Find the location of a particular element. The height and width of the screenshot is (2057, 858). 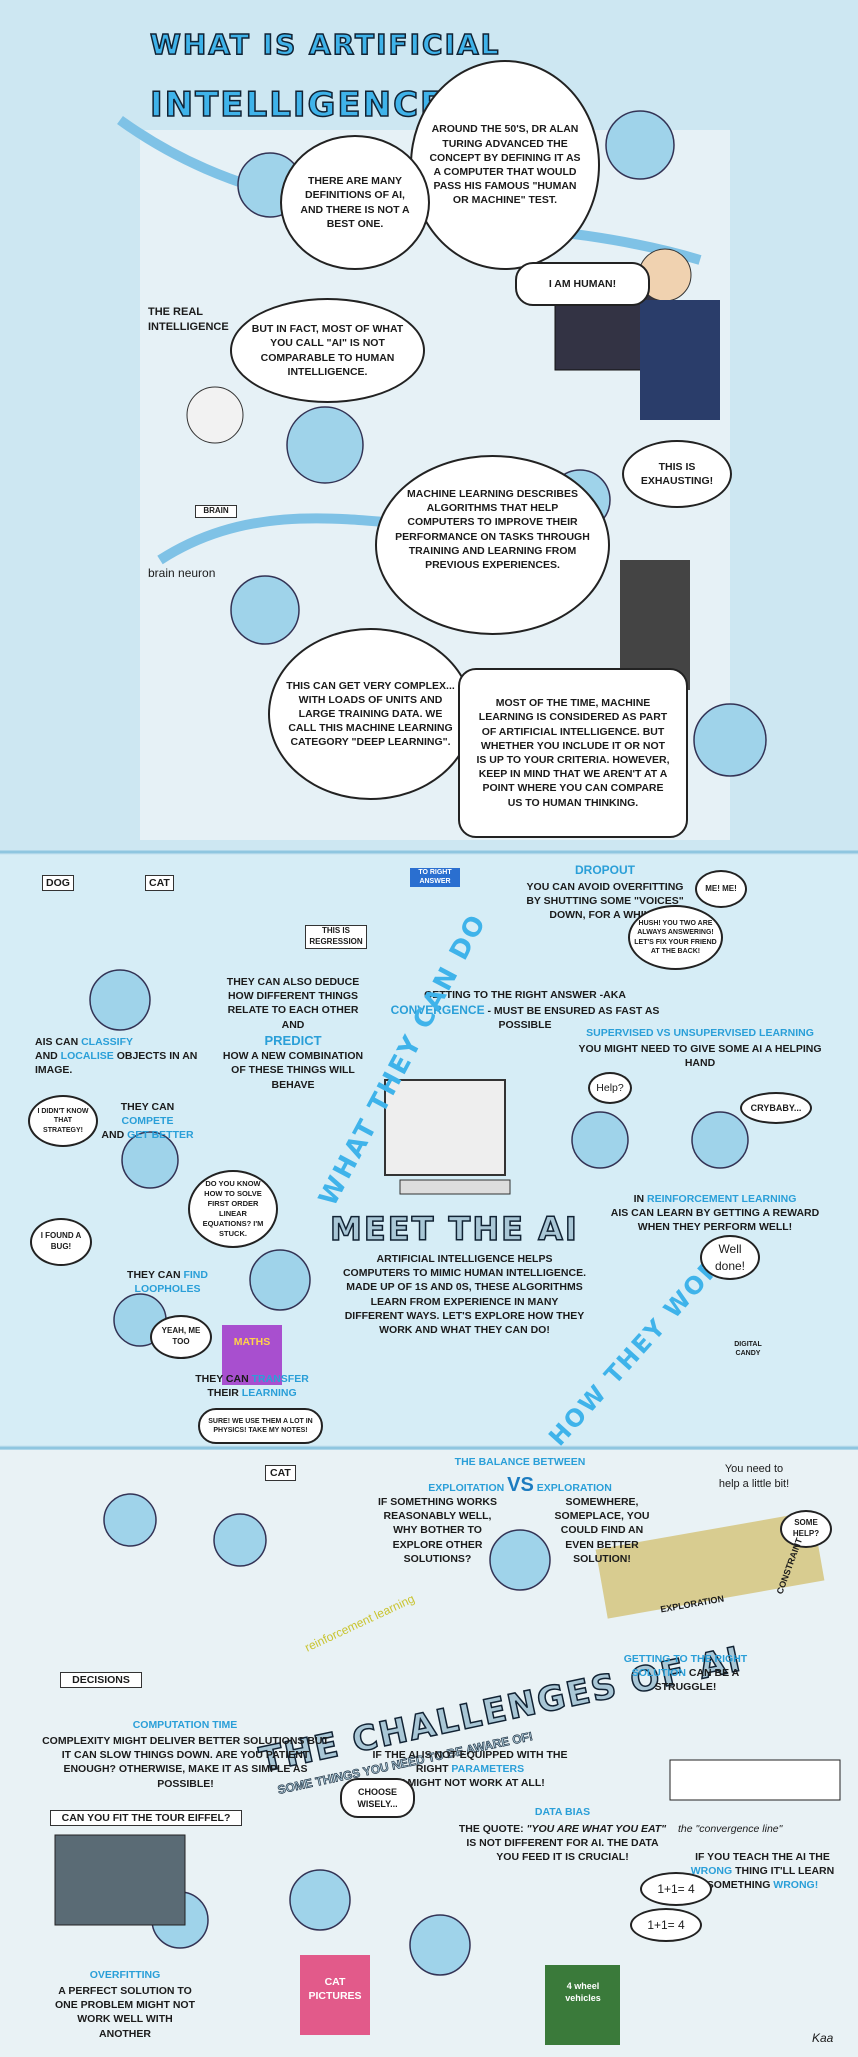

vehicles-box is located at coordinates (582, 2005).